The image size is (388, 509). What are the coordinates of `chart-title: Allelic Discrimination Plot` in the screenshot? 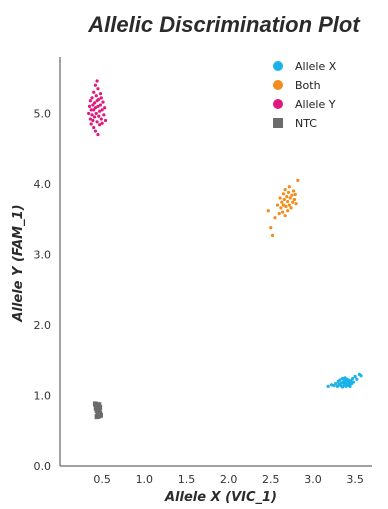 It's located at (224, 24).